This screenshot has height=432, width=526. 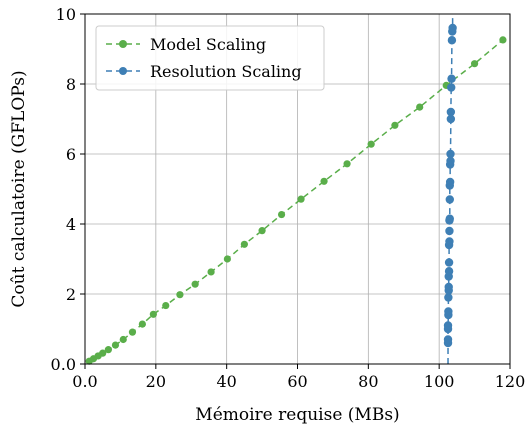 What do you see at coordinates (71, 224) in the screenshot?
I see `y-tick-label: 4` at bounding box center [71, 224].